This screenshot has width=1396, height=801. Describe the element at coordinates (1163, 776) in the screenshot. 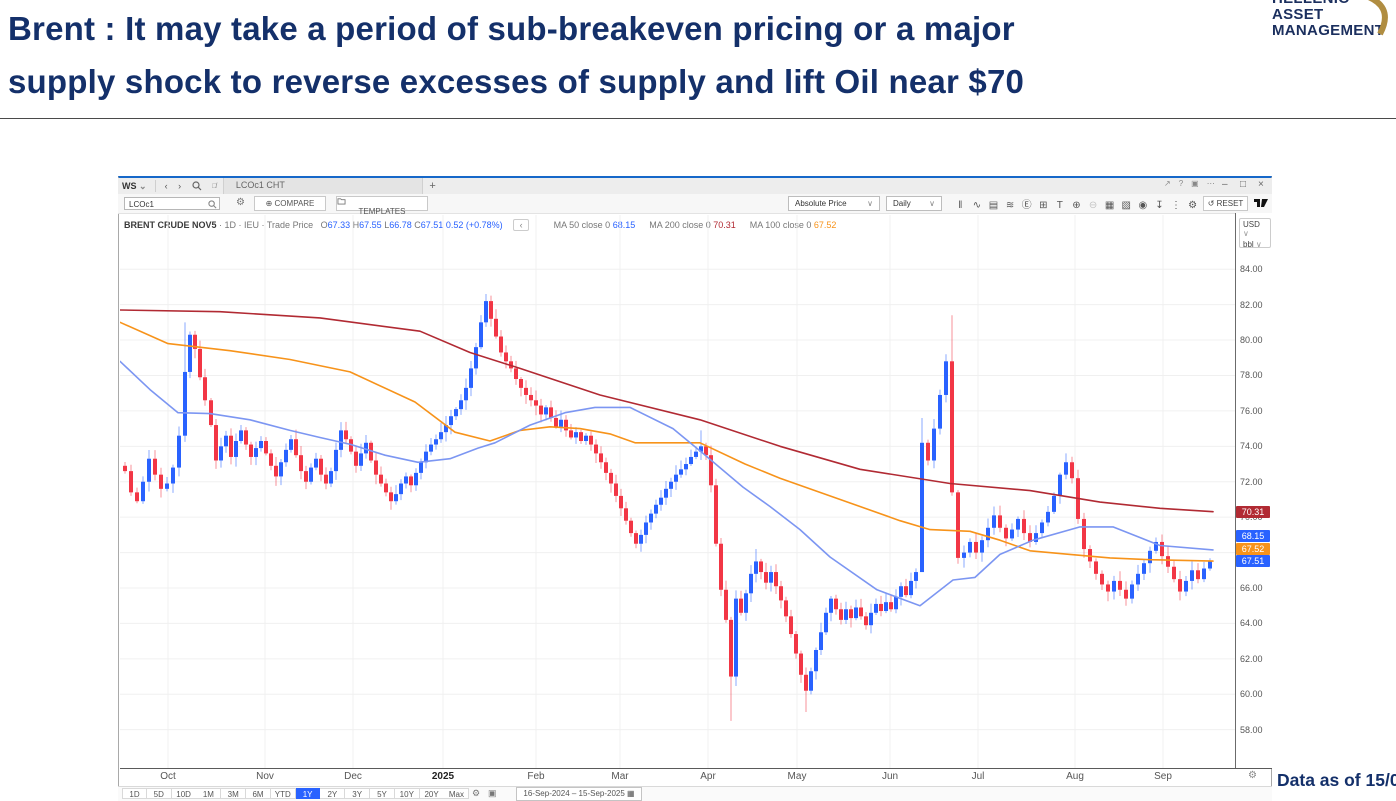

I see `time-axis-label: Sep` at that location.